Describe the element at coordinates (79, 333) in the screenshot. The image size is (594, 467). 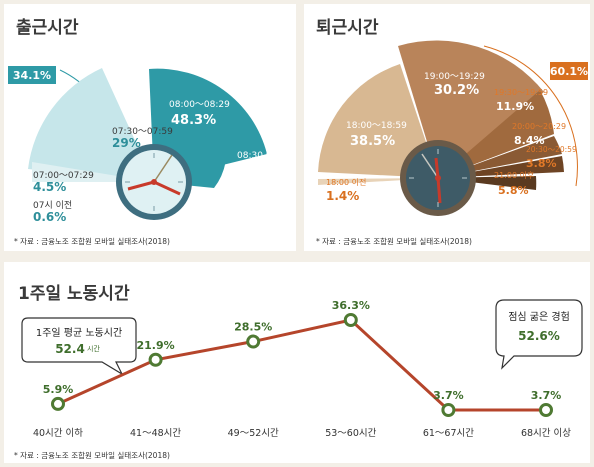
I see `callout-title: 1주일 평균 노동시간` at that location.